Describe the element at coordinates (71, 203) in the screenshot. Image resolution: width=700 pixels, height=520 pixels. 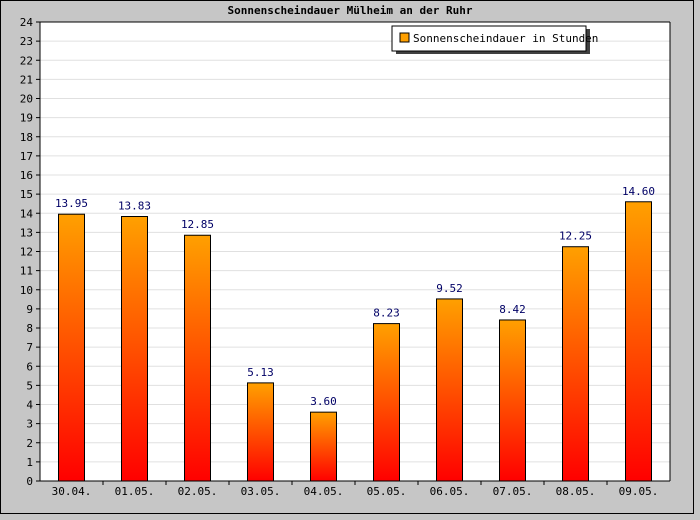
I see `bar-value-label: 13.95` at that location.